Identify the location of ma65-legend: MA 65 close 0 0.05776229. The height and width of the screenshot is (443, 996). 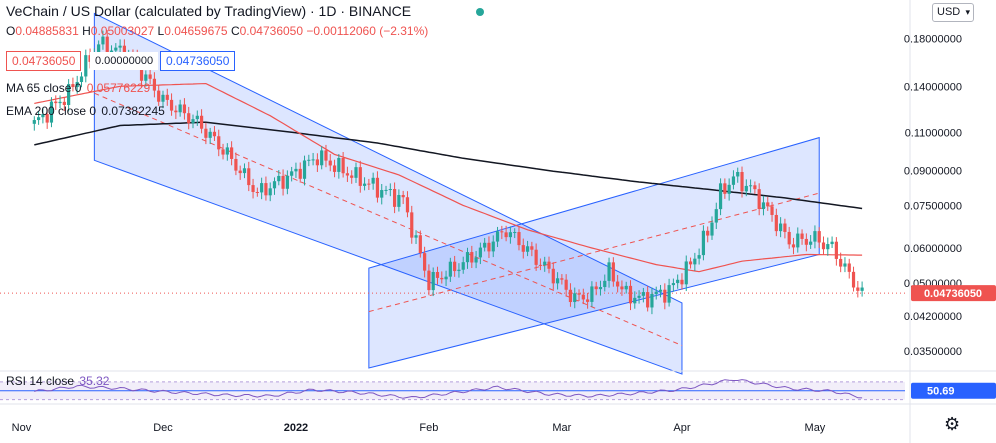
(78, 88).